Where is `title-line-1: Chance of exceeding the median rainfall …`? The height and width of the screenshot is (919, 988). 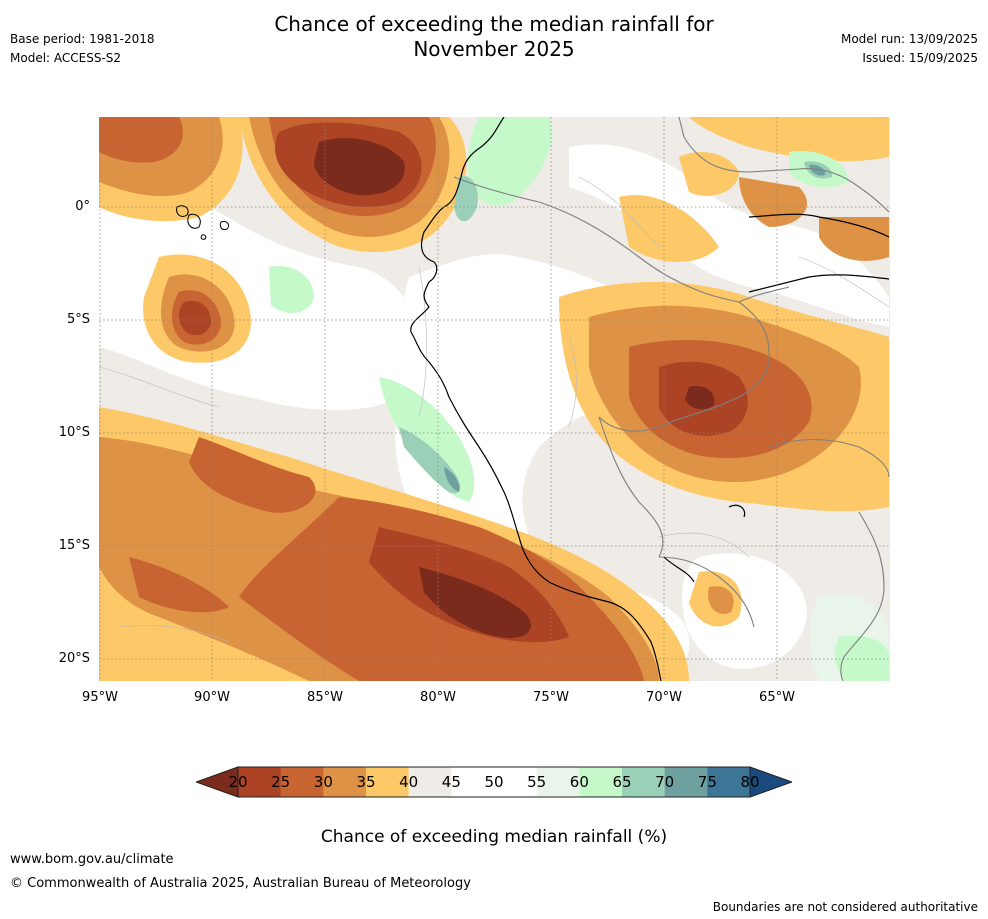
title-line-1: Chance of exceeding the median rainfall … is located at coordinates (494, 24).